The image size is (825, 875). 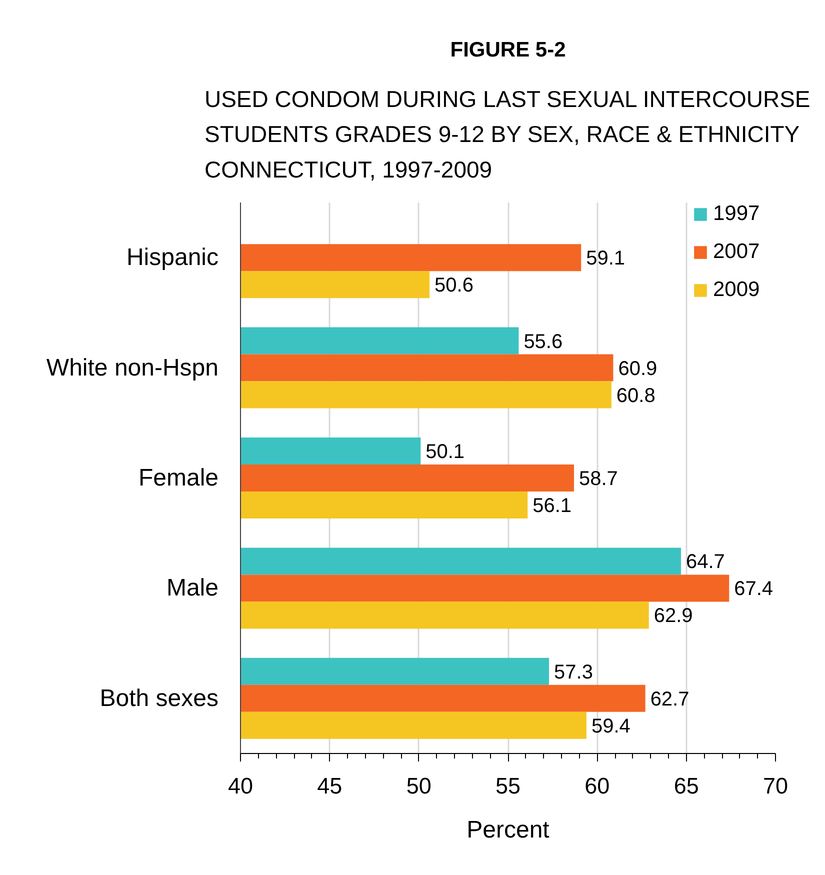 I want to click on data-label: 50.6, so click(x=454, y=285).